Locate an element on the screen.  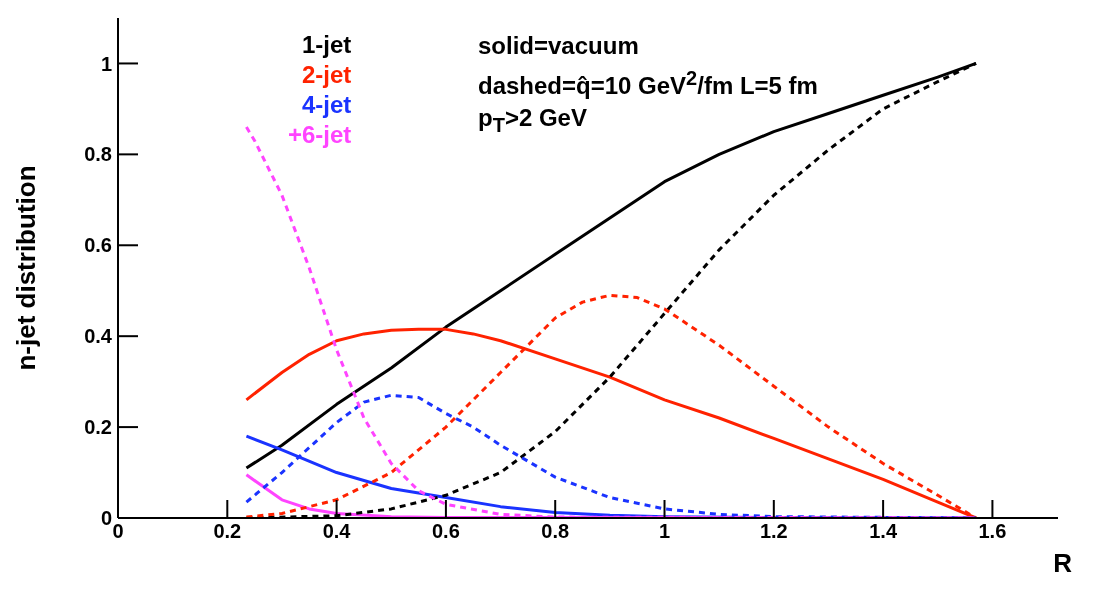
x-tick-label: 1.4 is located at coordinates (883, 531).